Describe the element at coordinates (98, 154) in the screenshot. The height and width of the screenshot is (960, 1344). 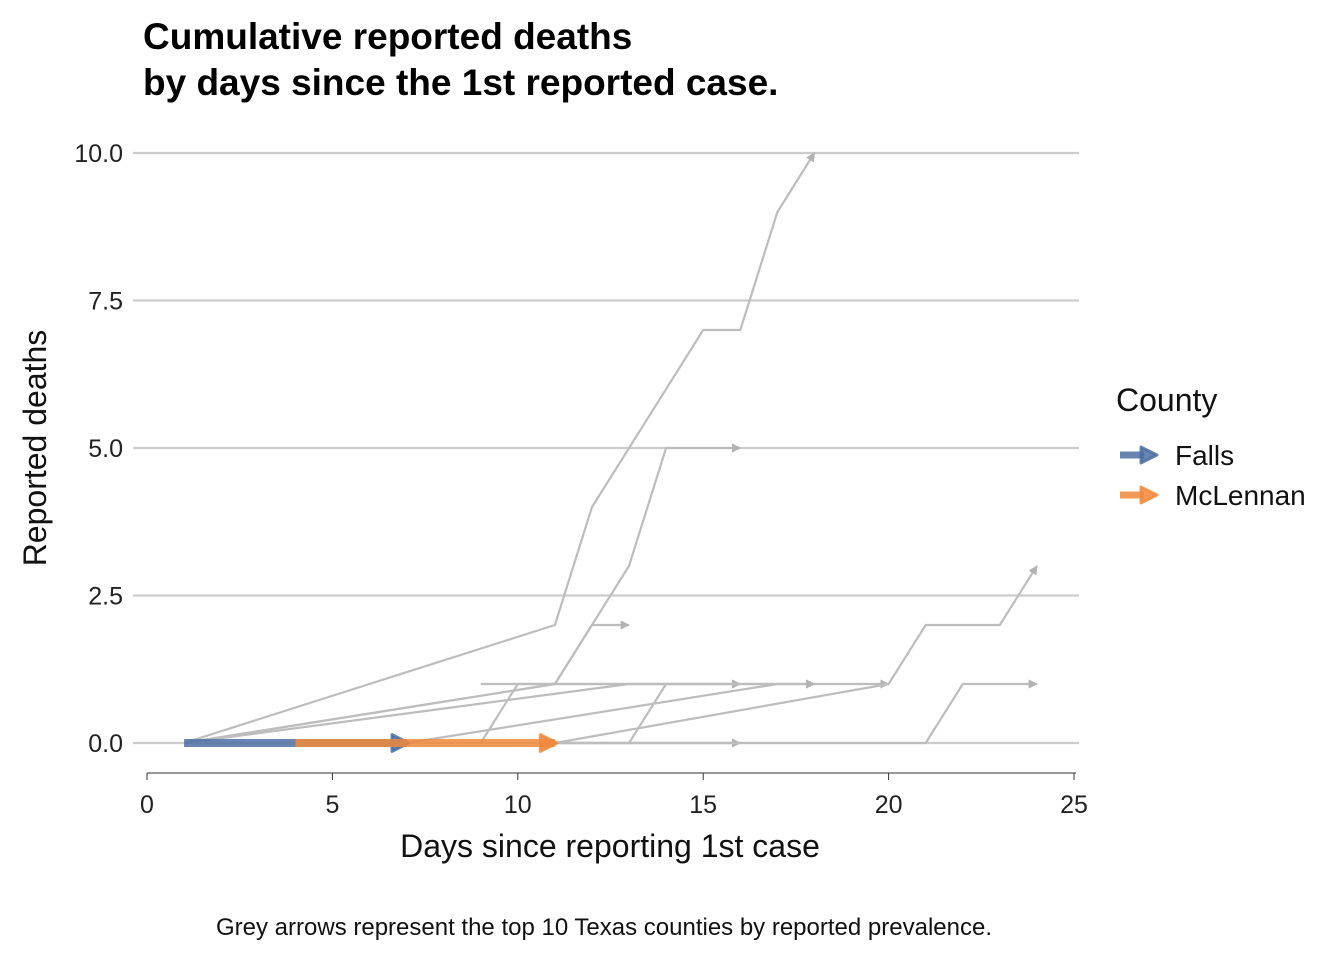
I see `y-tick-label: 10.0` at that location.